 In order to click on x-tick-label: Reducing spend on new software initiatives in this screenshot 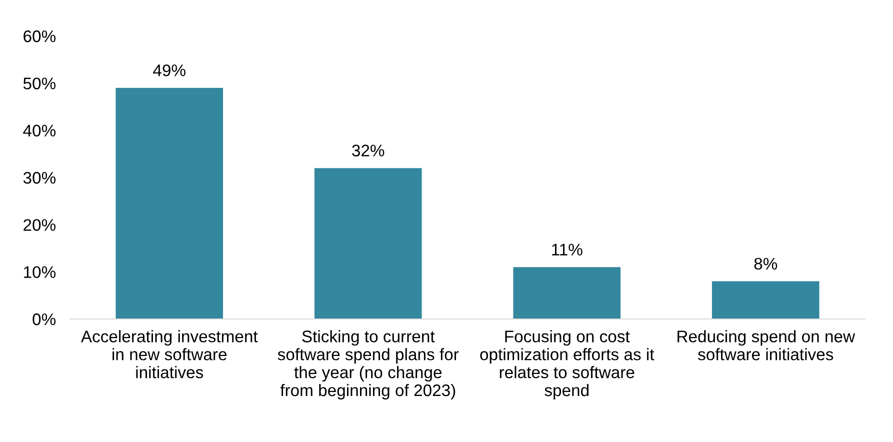, I will do `click(767, 345)`.